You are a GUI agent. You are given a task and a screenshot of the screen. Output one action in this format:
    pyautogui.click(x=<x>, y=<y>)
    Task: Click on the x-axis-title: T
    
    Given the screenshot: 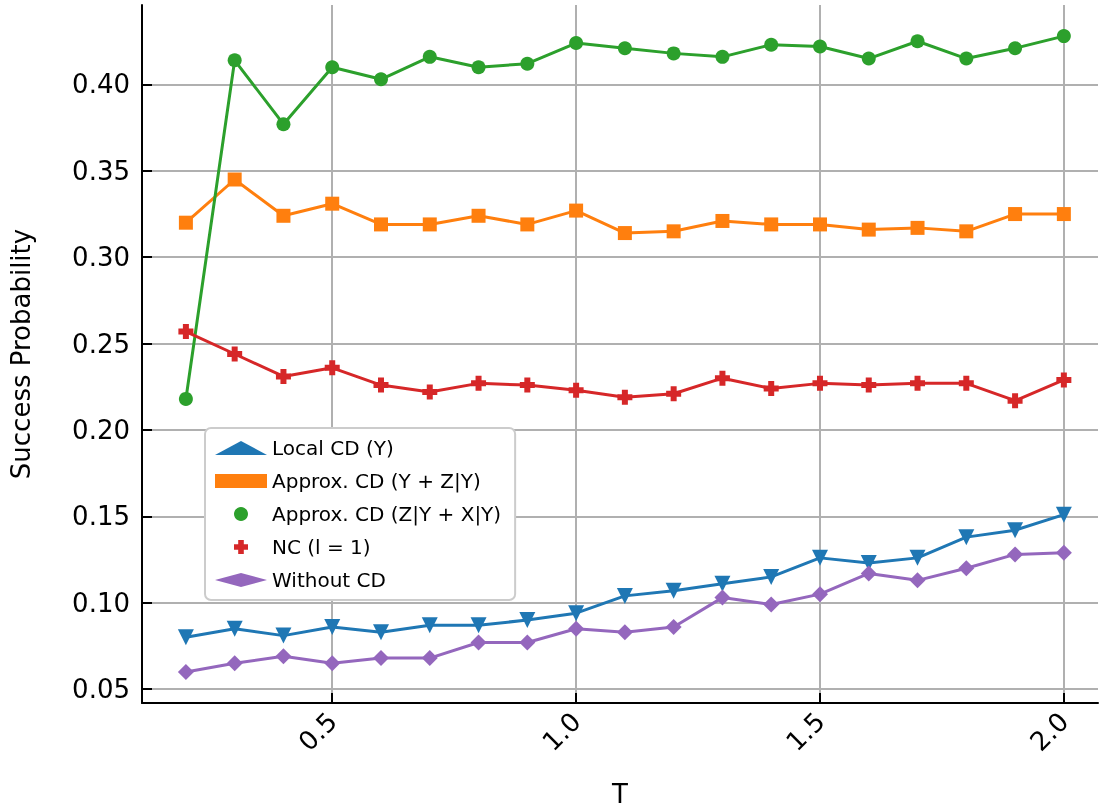 What is the action you would take?
    pyautogui.click(x=620, y=794)
    